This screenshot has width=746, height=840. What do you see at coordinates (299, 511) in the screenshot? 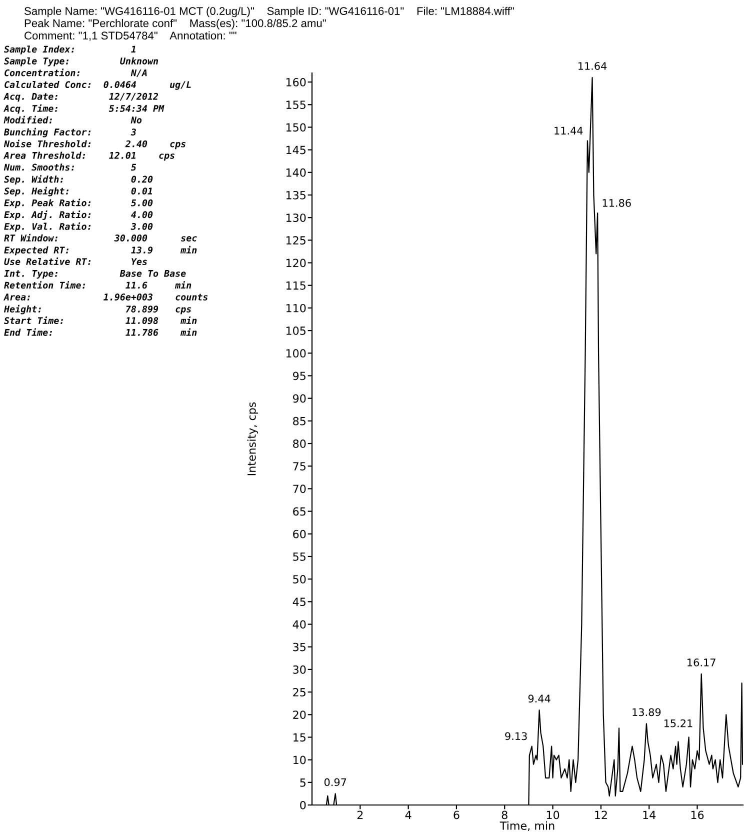
I see `y-tick-label: 65` at bounding box center [299, 511].